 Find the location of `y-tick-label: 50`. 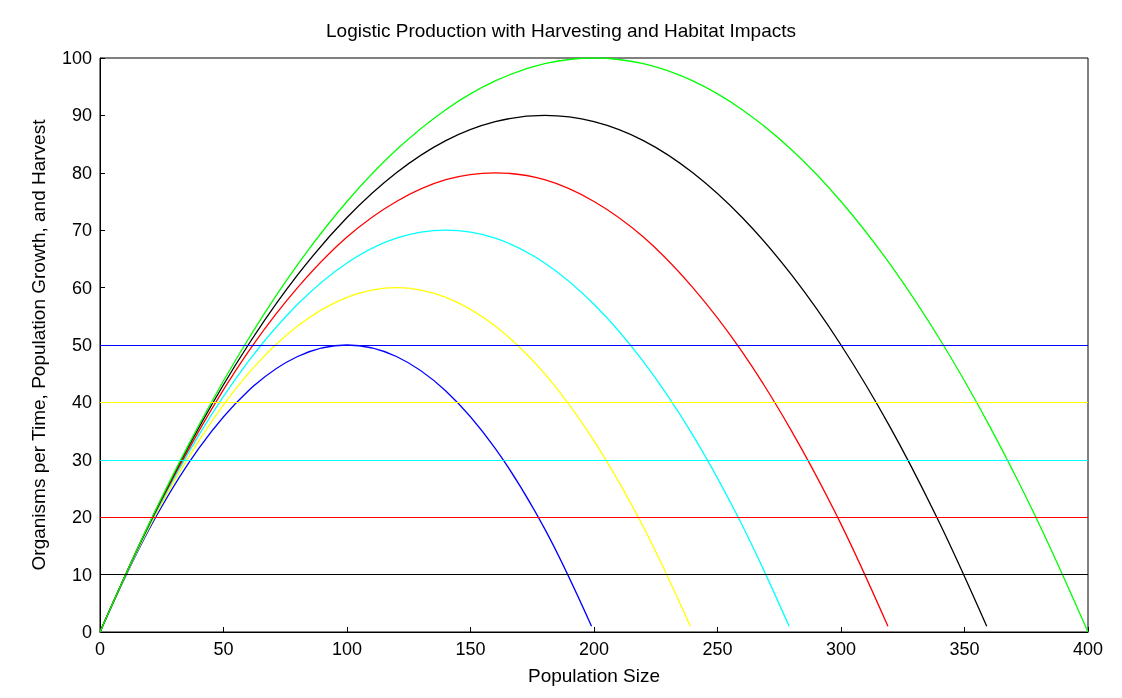

y-tick-label: 50 is located at coordinates (81, 345).